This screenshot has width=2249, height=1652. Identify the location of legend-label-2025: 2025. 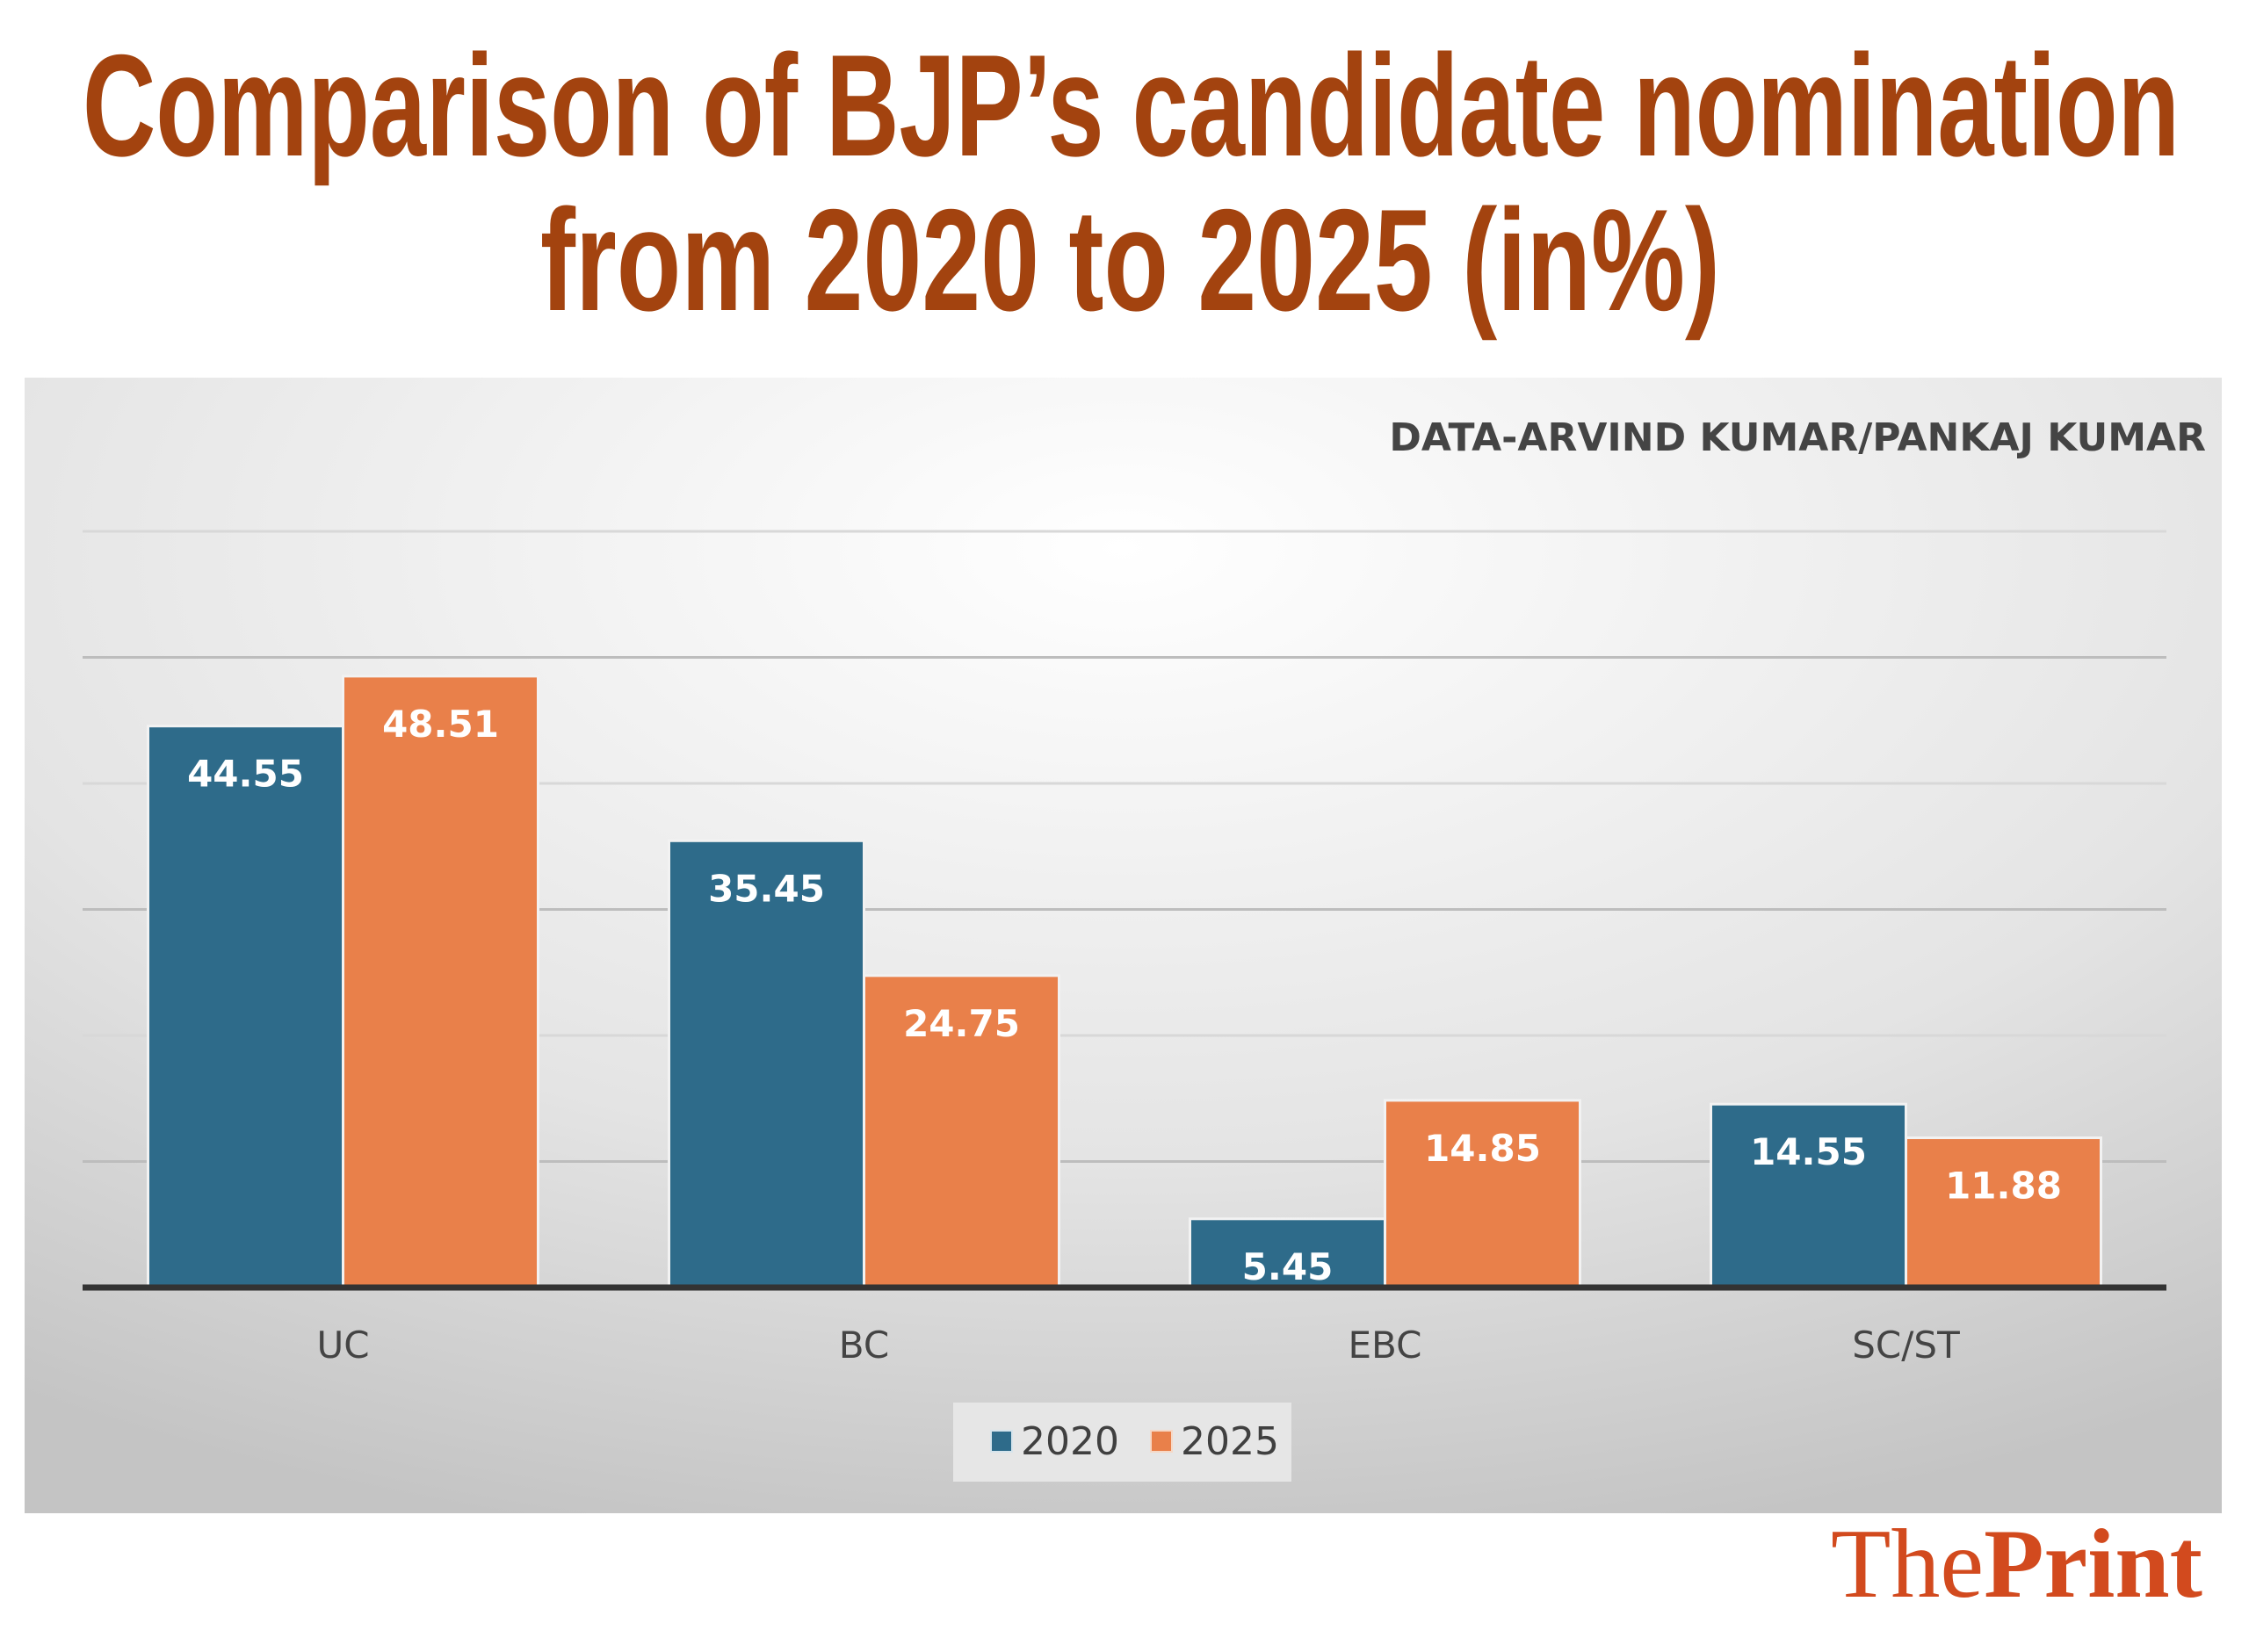
(1230, 1441).